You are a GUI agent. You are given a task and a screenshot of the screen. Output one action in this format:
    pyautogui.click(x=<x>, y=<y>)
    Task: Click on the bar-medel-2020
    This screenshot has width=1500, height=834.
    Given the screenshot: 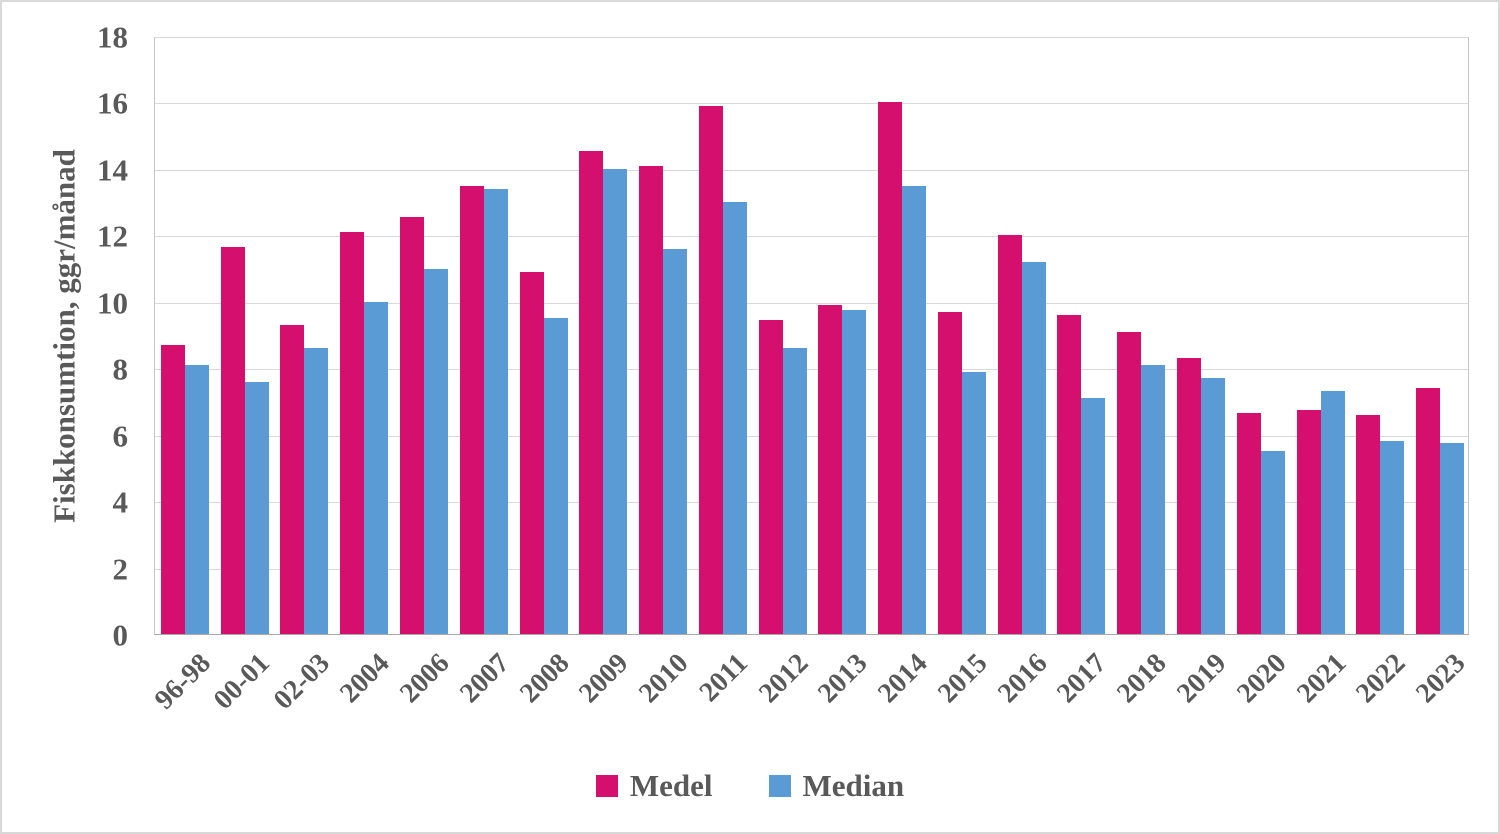 What is the action you would take?
    pyautogui.click(x=1248, y=523)
    